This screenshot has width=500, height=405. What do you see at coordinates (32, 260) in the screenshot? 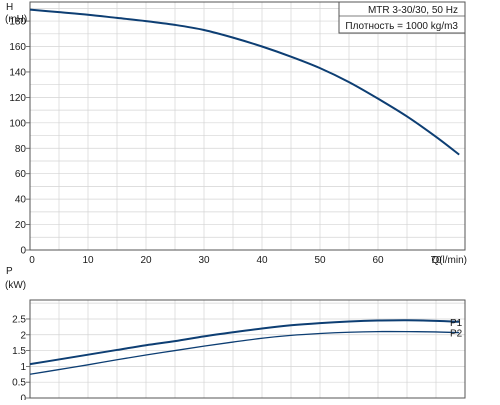
I see `x-tick-label: 0` at bounding box center [32, 260].